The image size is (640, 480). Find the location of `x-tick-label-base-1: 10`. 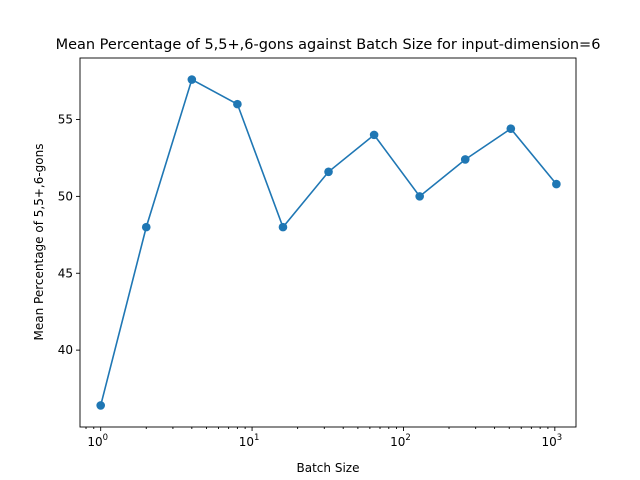

x-tick-label-base-1: 10 is located at coordinates (246, 442).